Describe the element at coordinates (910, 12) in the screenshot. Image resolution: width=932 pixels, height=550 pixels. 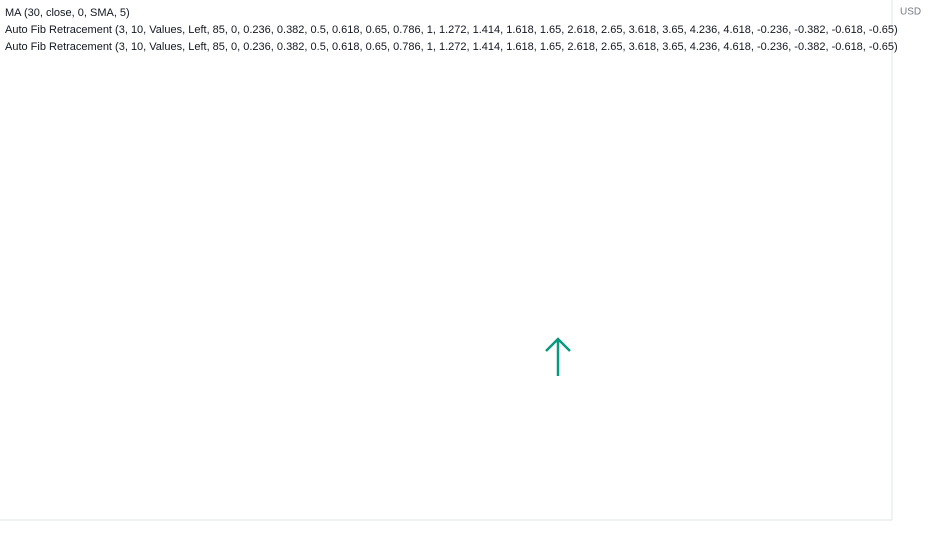
I see `currency: USD` at that location.